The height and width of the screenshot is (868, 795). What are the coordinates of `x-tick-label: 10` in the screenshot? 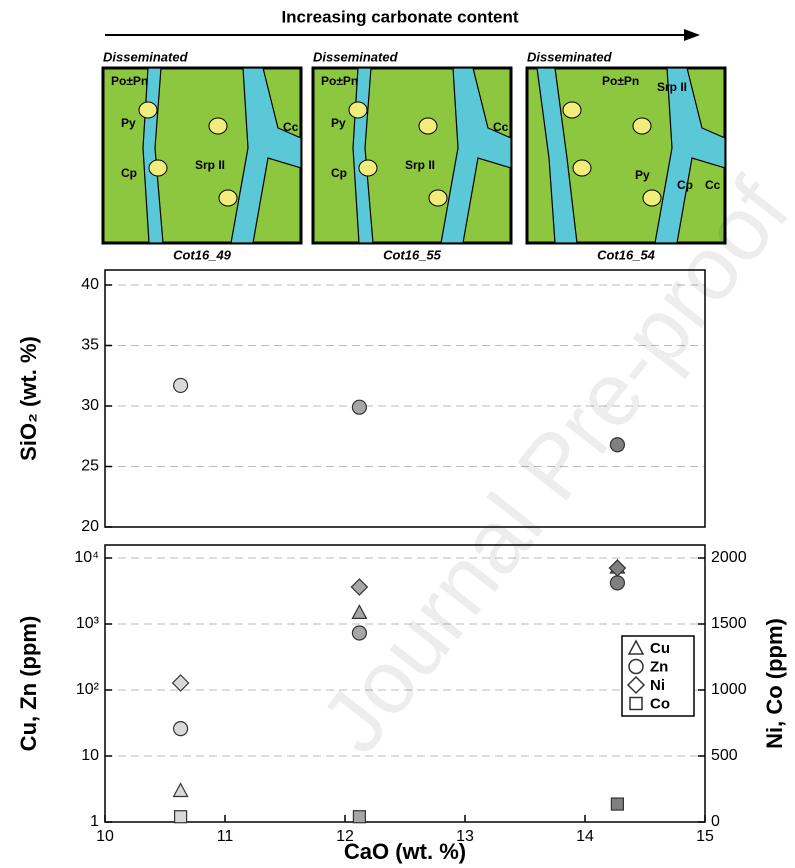 It's located at (105, 836).